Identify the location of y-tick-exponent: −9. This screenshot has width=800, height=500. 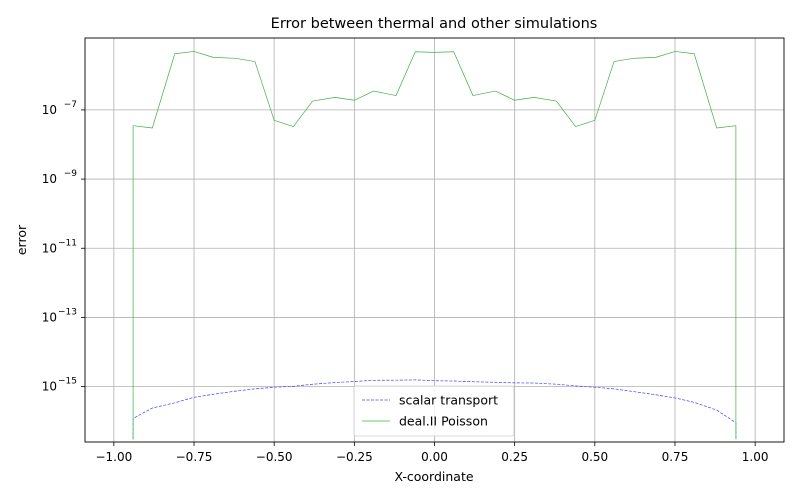
(71, 174).